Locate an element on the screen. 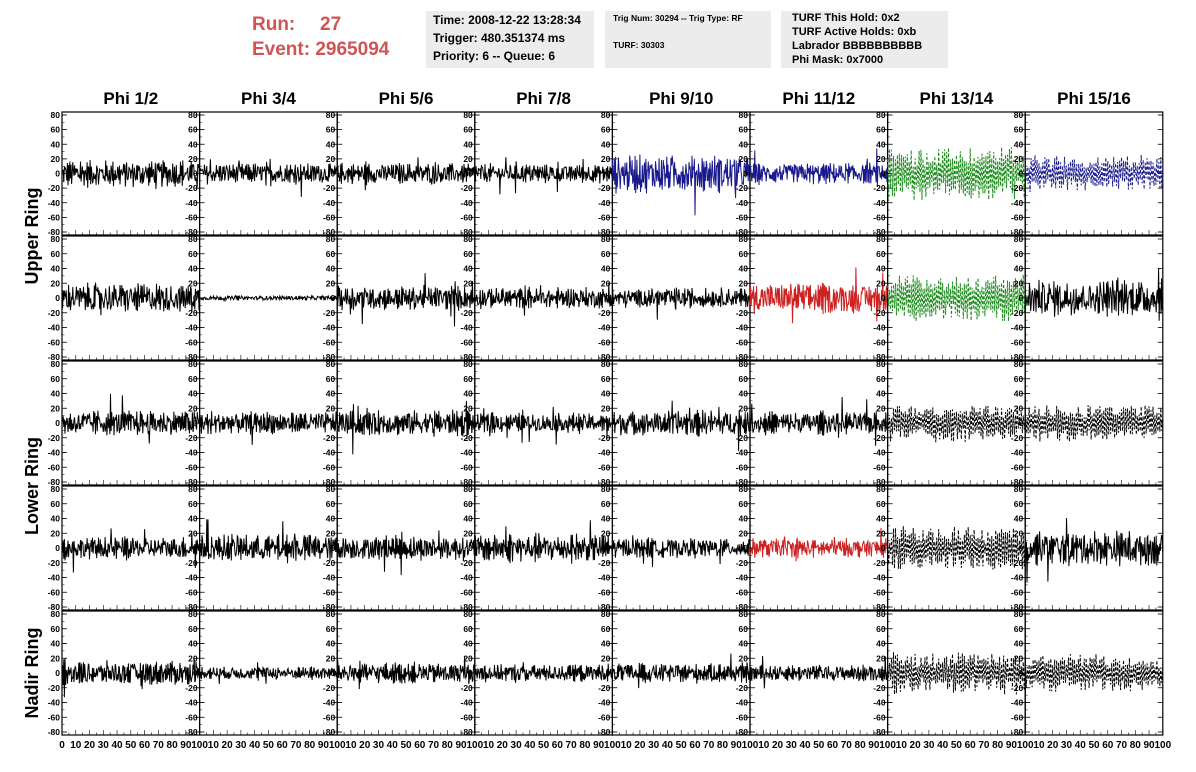 Image resolution: width=1196 pixels, height=772 pixels. x-tick-label: 80 is located at coordinates (448, 745).